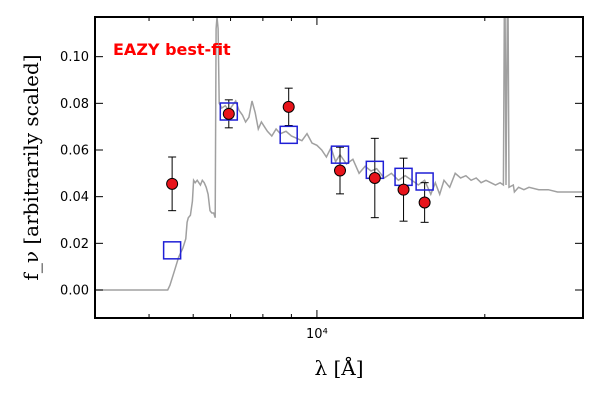  Describe the element at coordinates (74, 244) in the screenshot. I see `y-tick-label-1: 0.02` at that location.